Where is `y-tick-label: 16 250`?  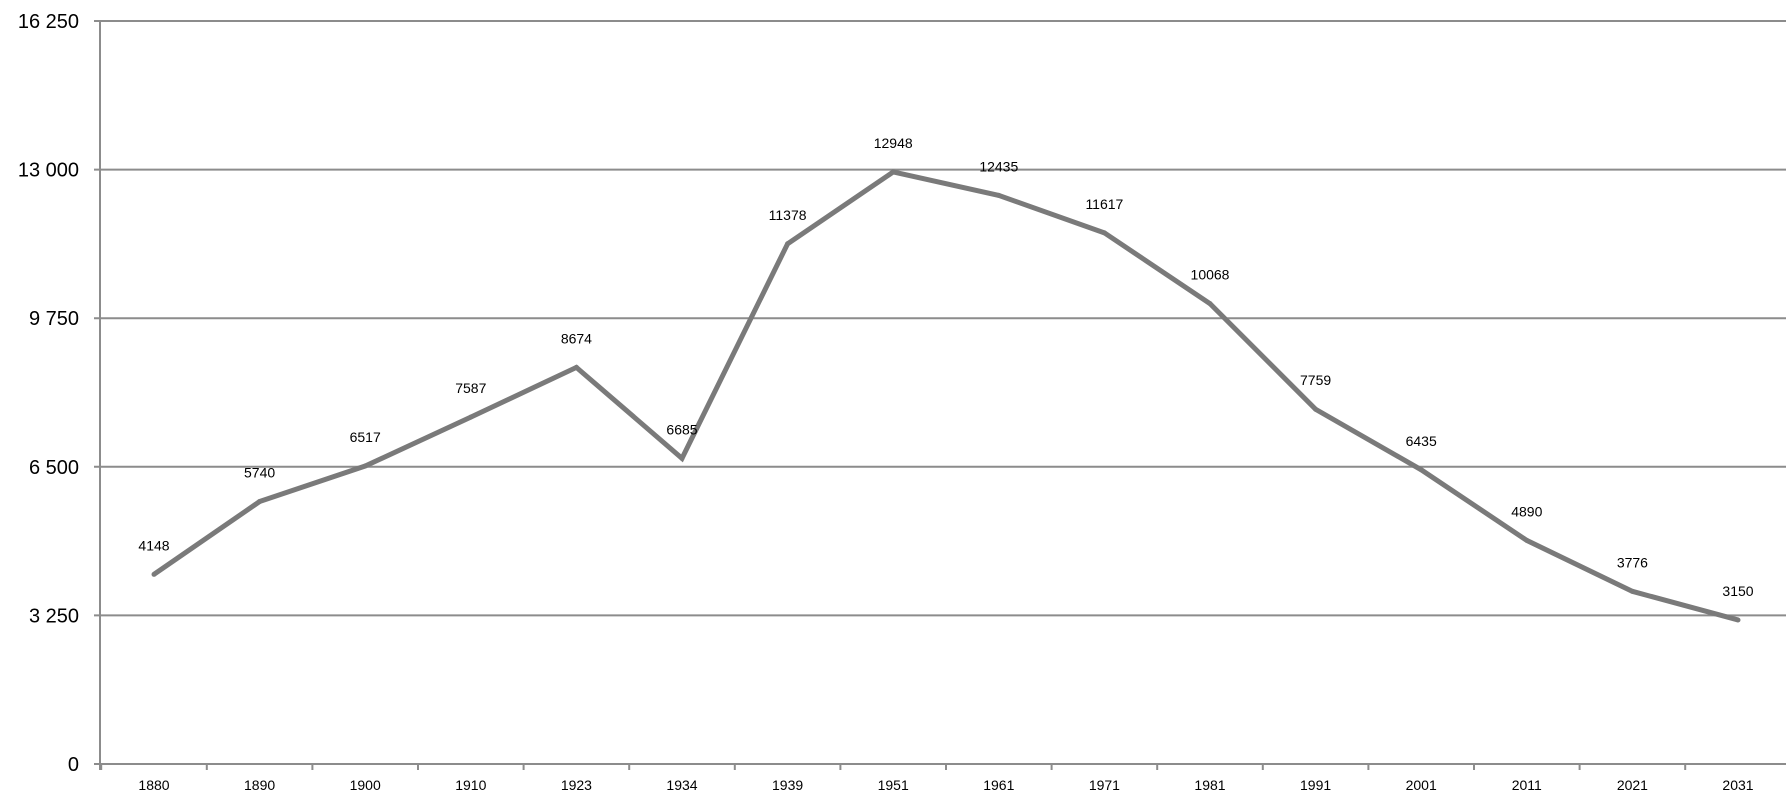
y-tick-label: 16 250 is located at coordinates (48, 22).